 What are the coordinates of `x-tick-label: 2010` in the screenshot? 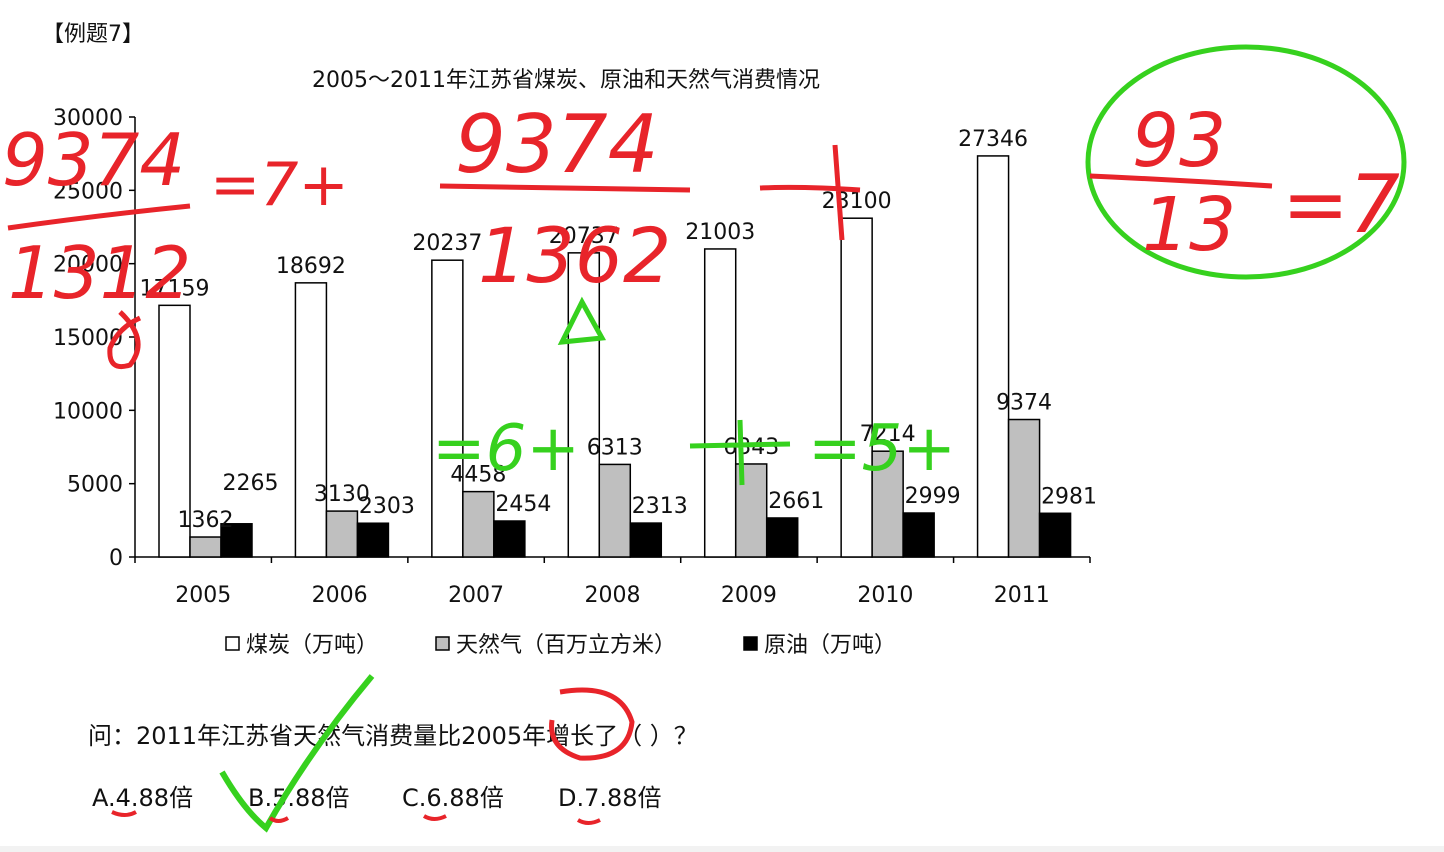 It's located at (885, 595).